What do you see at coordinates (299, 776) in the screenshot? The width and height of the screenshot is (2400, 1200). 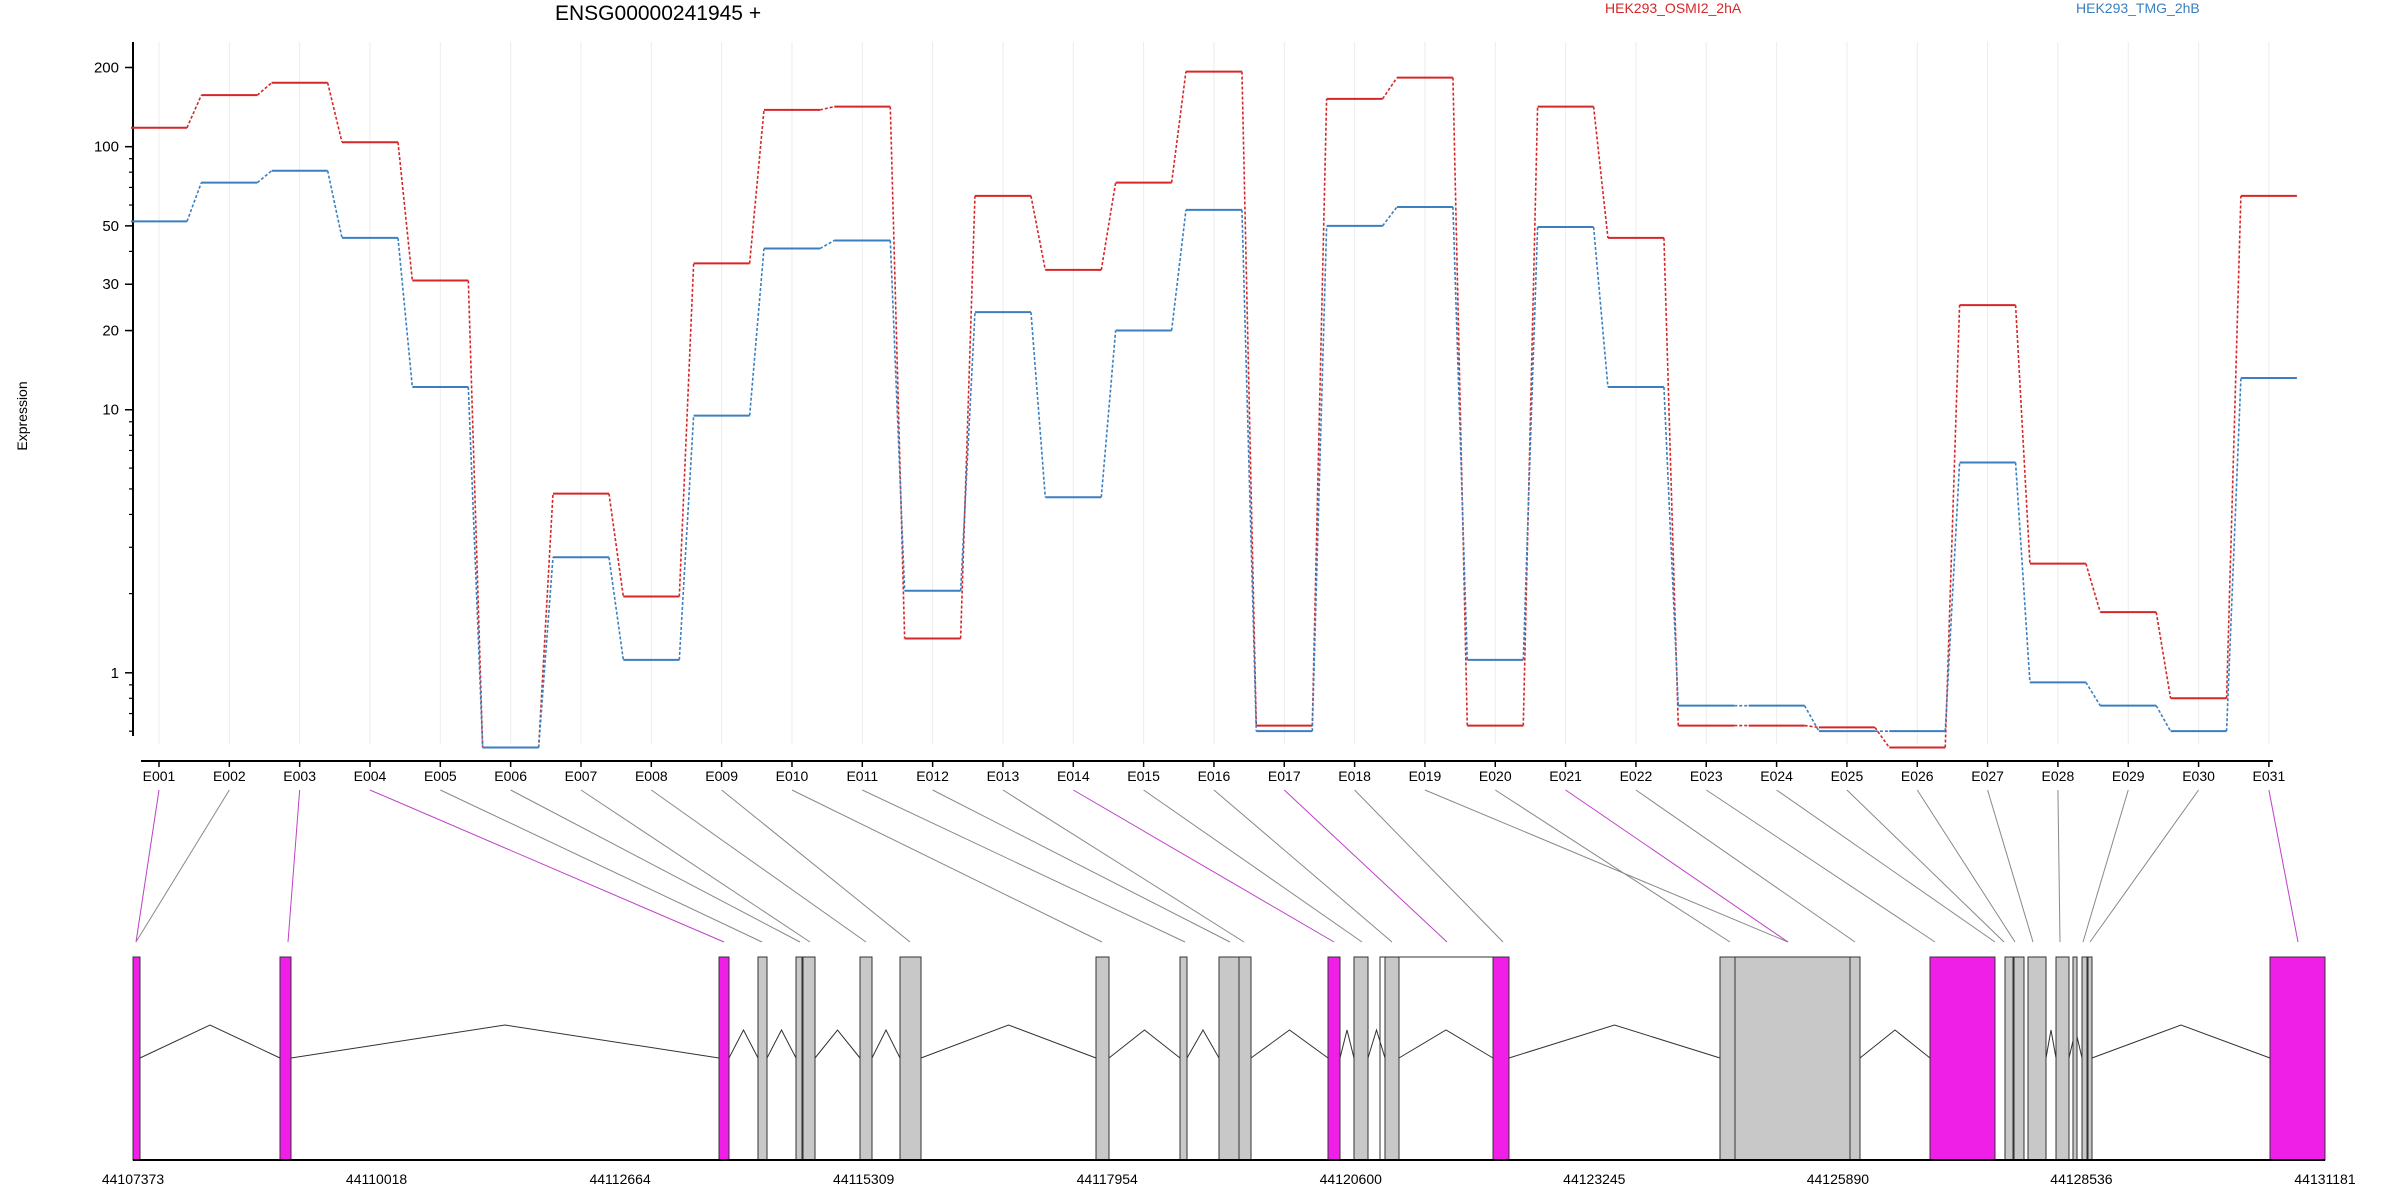 I see `x-tick-label-e003: E003` at bounding box center [299, 776].